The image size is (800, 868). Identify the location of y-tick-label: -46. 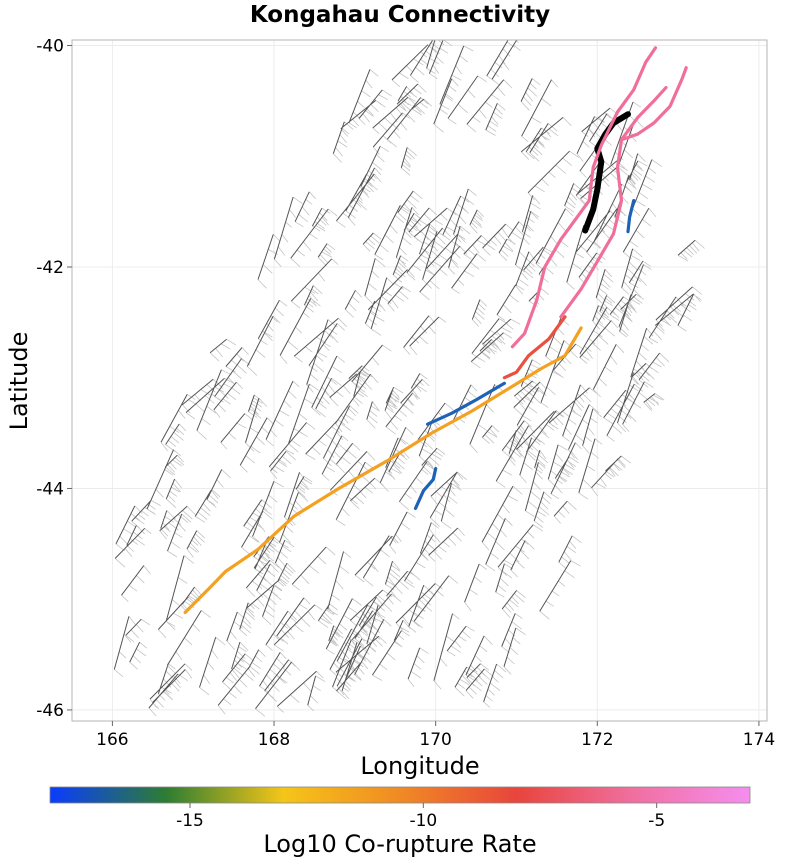
(50, 711).